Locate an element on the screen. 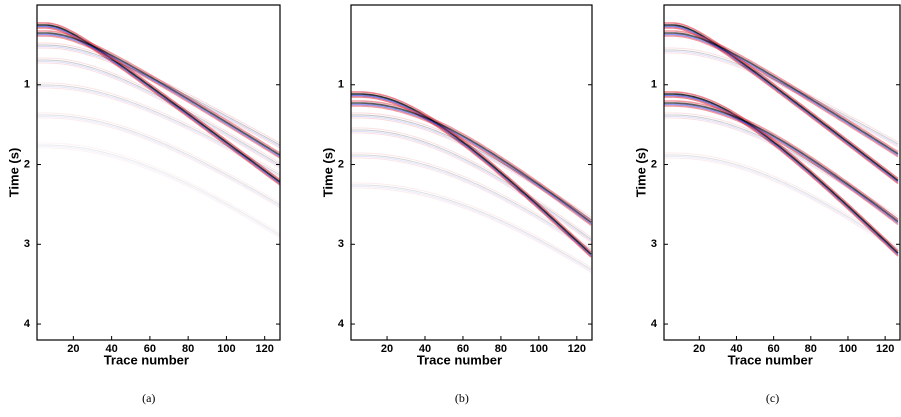  caption: (c) is located at coordinates (772, 398).